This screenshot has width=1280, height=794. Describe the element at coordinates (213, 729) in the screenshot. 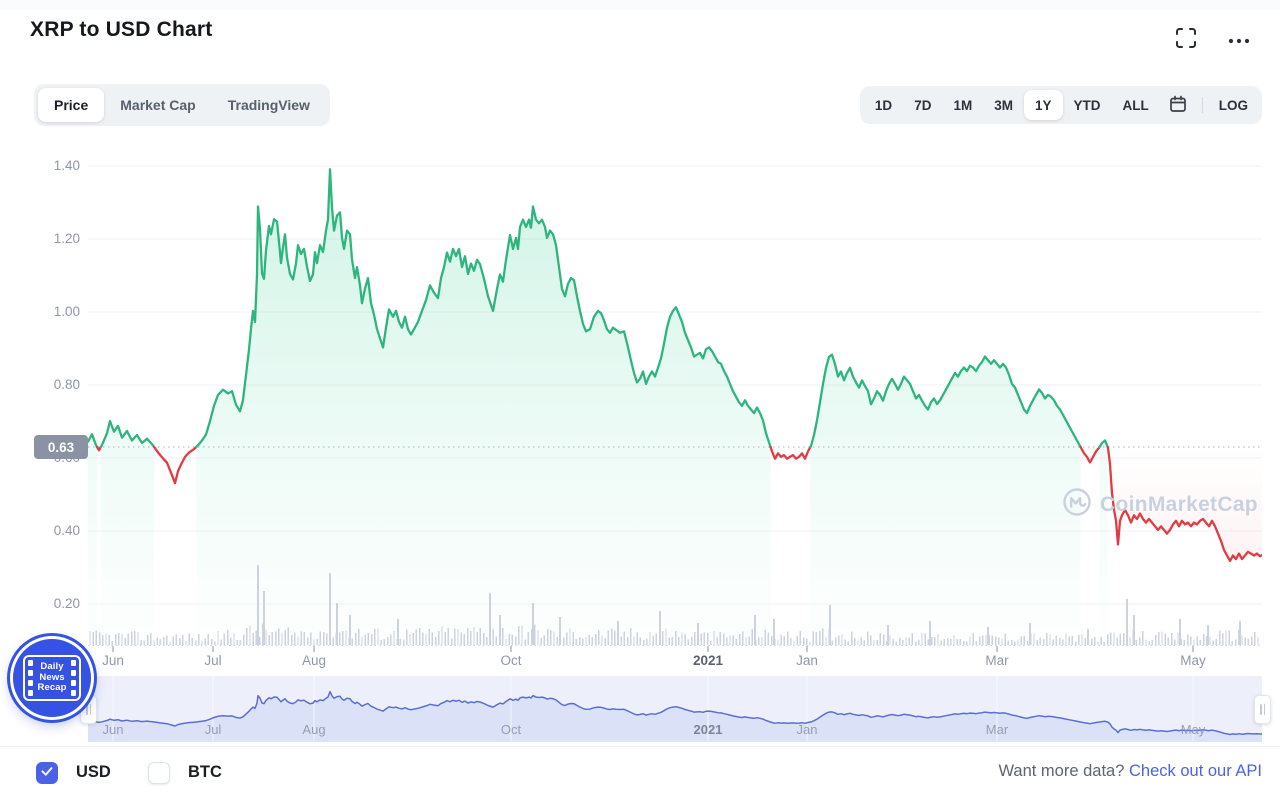

I see `minimap-label: Jul` at that location.